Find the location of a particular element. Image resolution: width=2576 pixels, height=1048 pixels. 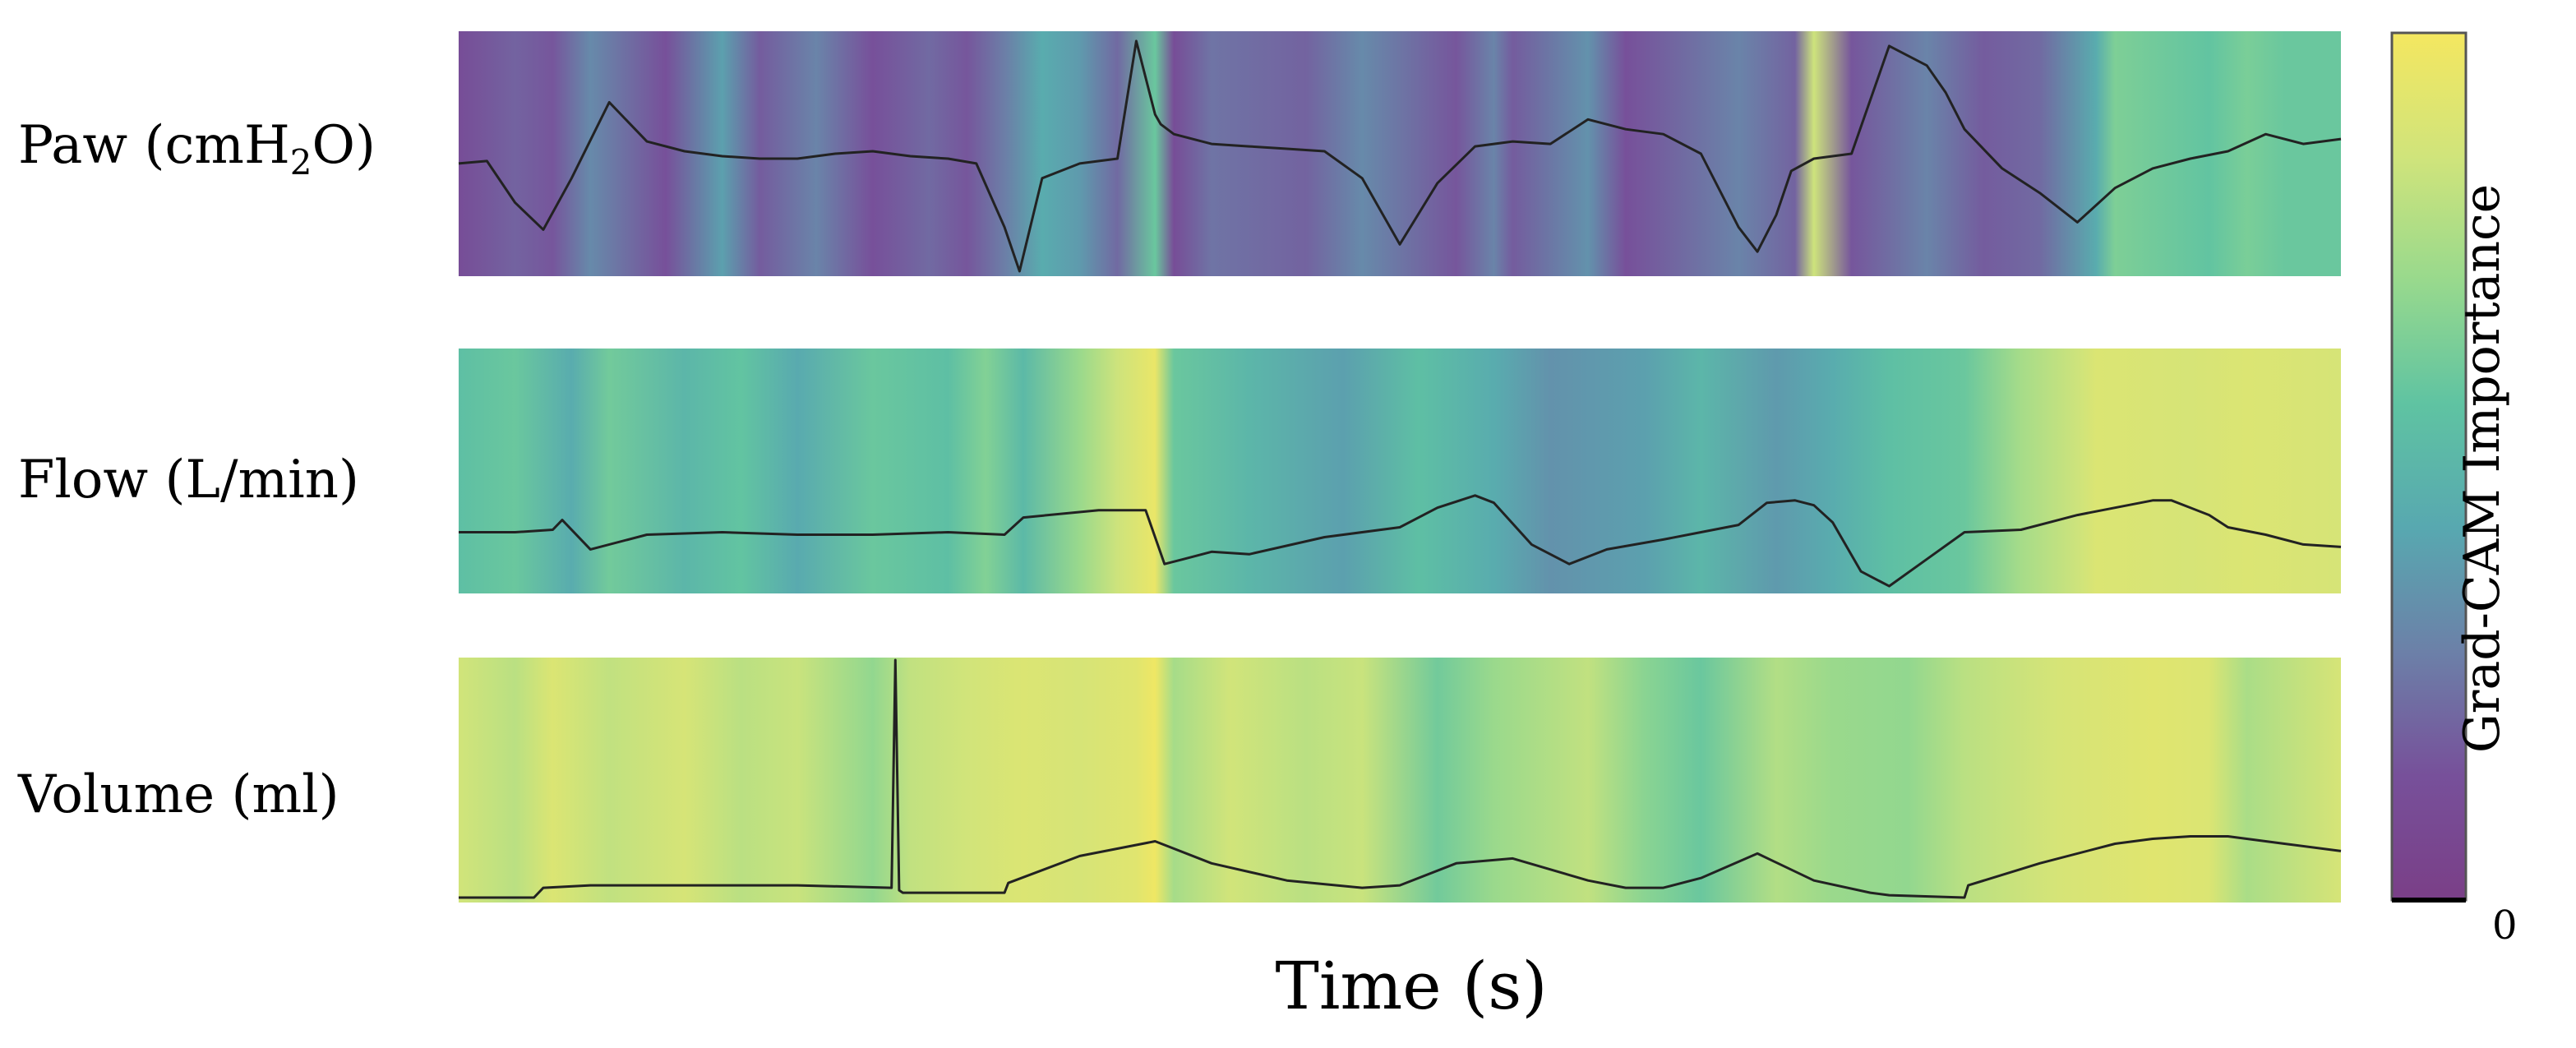

colorbar is located at coordinates (2429, 466).